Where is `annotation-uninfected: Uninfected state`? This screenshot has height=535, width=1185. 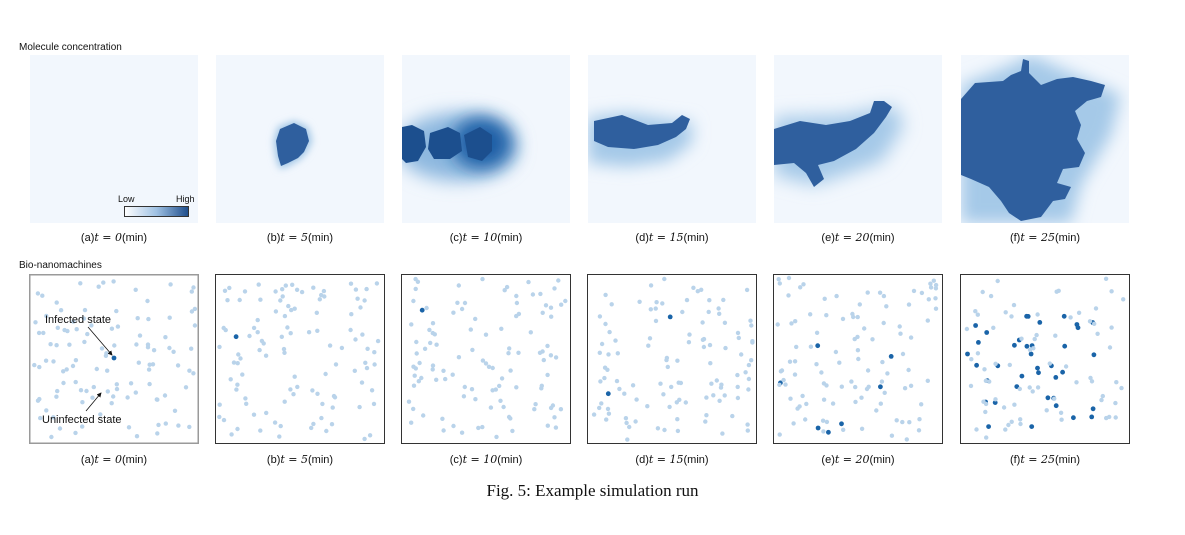 annotation-uninfected: Uninfected state is located at coordinates (82, 420).